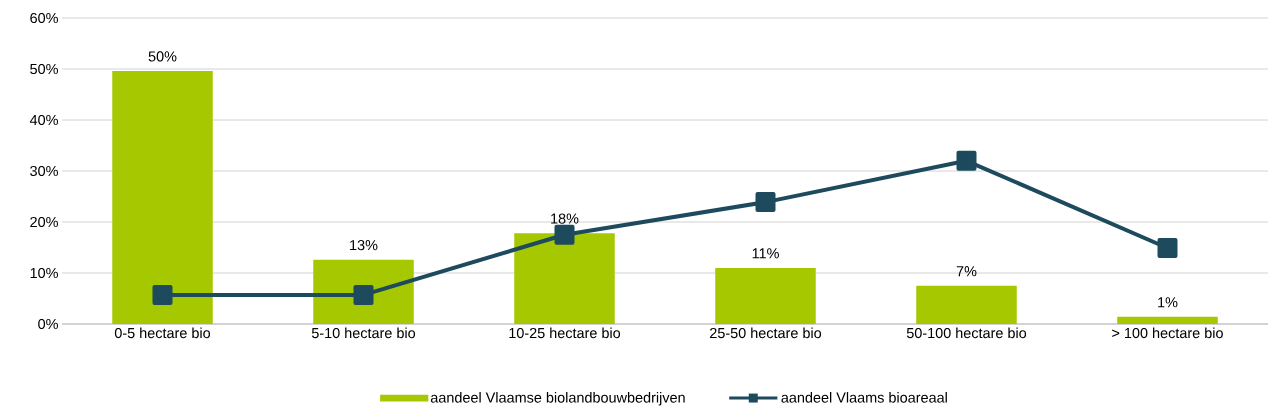 Image resolution: width=1269 pixels, height=408 pixels. Describe the element at coordinates (364, 245) in the screenshot. I see `data-label: 13%` at that location.